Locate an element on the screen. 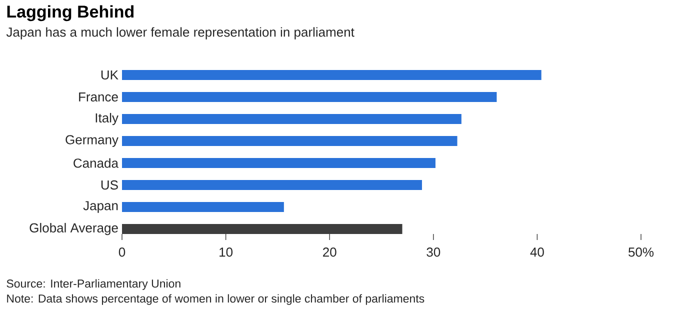 The width and height of the screenshot is (690, 327). text: Note: Data shows percentage of women in lower or single chamber of parliaments is located at coordinates (215, 299).